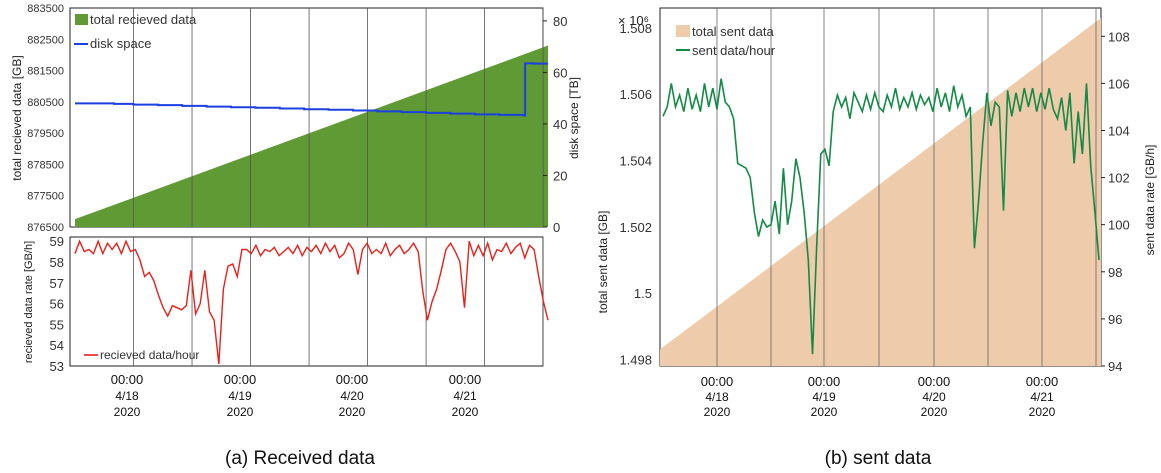 Image resolution: width=1161 pixels, height=473 pixels. What do you see at coordinates (603, 262) in the screenshot?
I see `sent-y-left-label: total sent data [GB]` at bounding box center [603, 262].